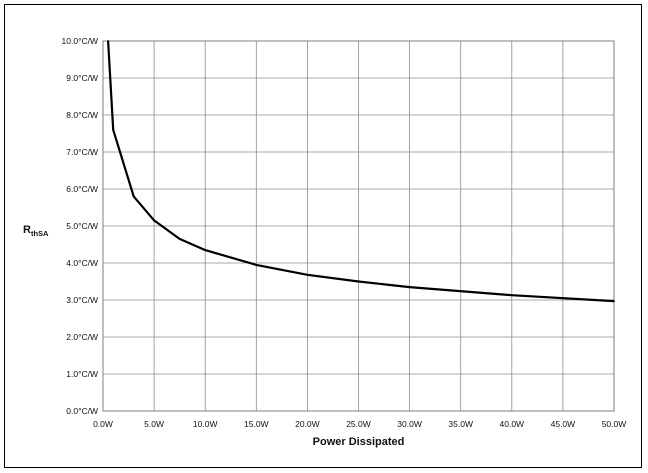  I want to click on x-tick-label: 40.0W, so click(512, 424).